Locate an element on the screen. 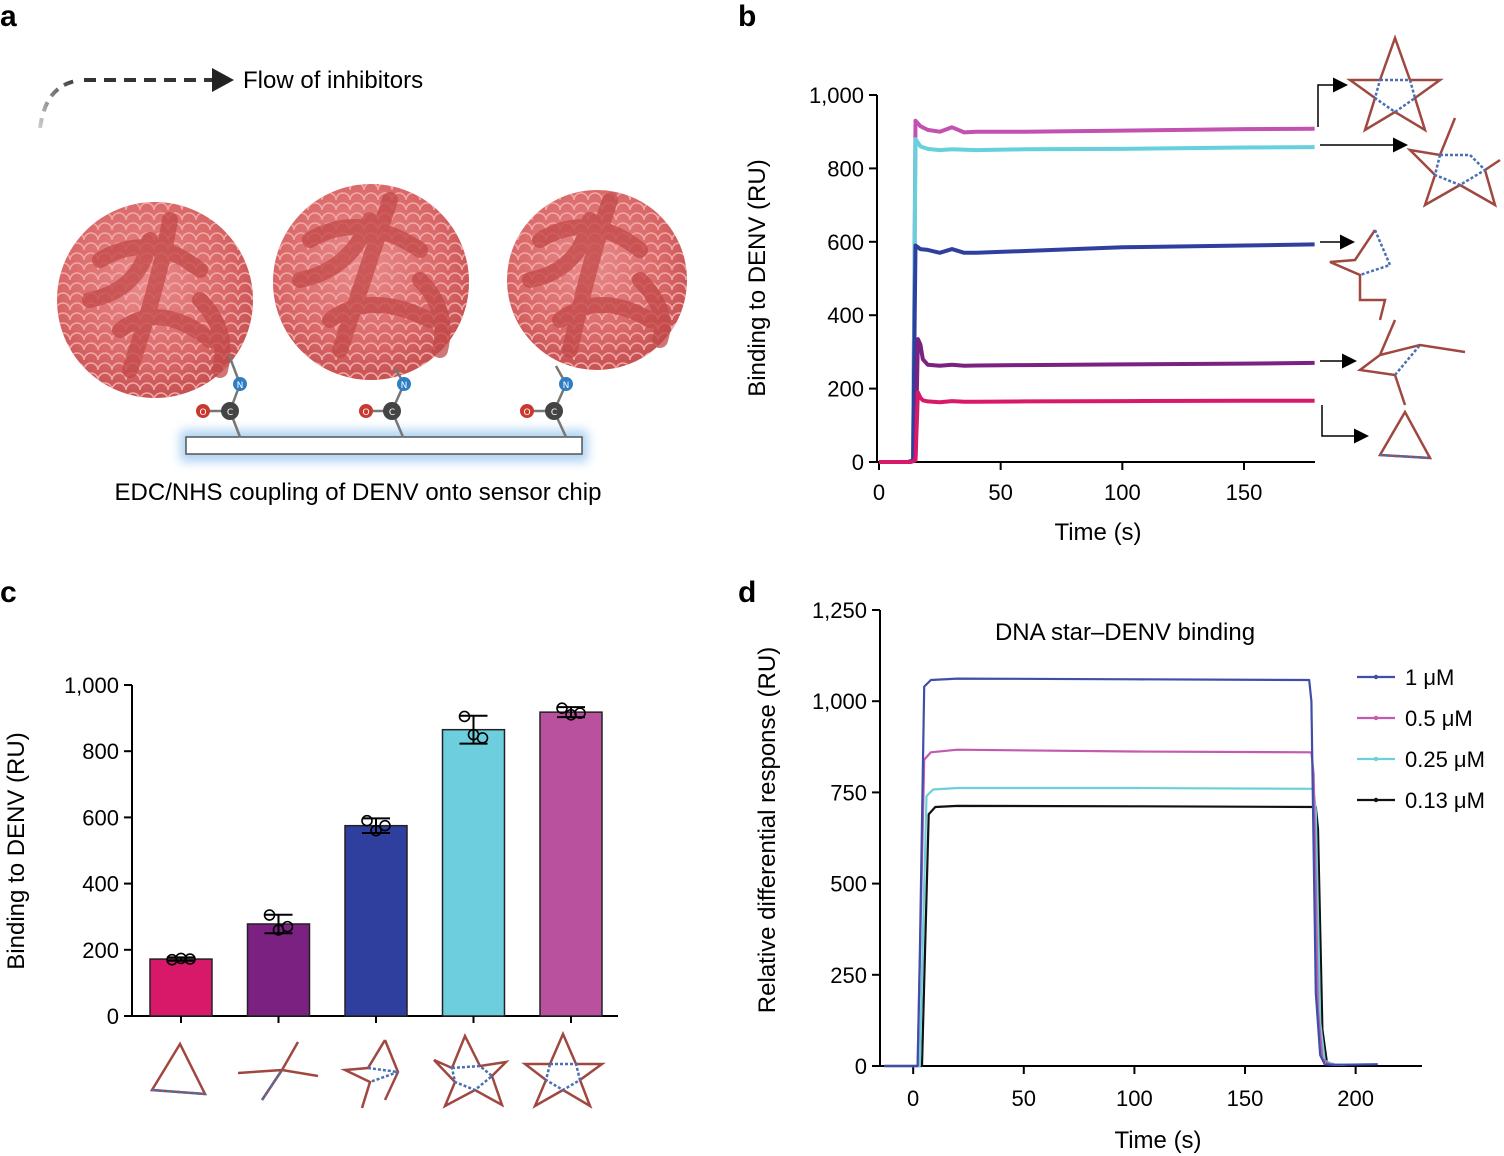 The width and height of the screenshot is (1504, 1156). linker-3: N C O is located at coordinates (546, 401).